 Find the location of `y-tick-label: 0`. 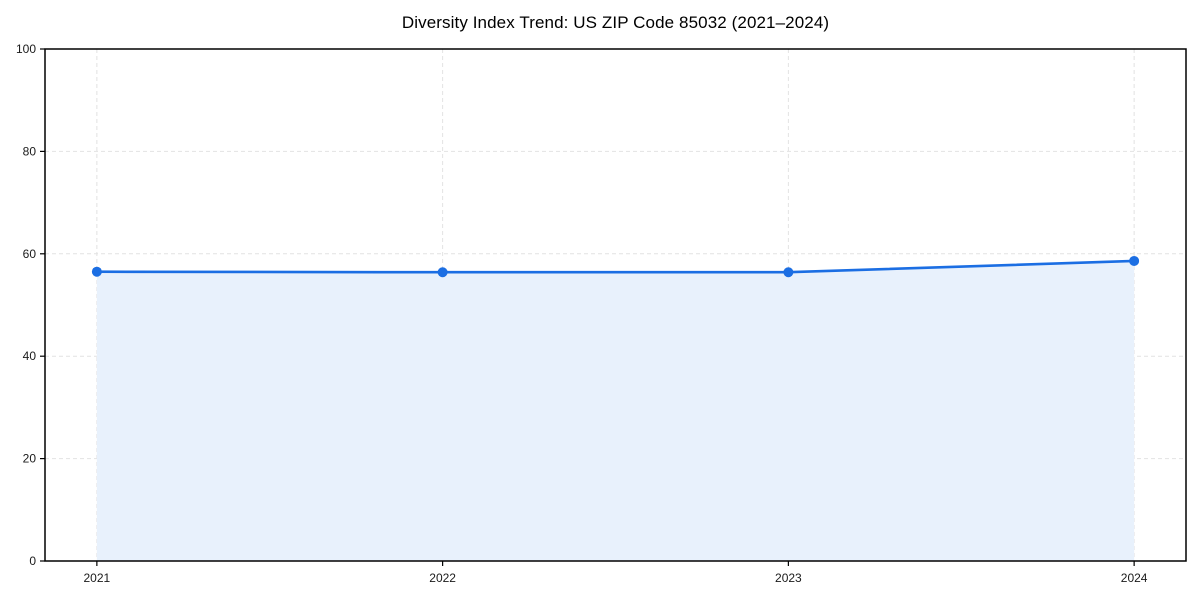

y-tick-label: 0 is located at coordinates (32, 561).